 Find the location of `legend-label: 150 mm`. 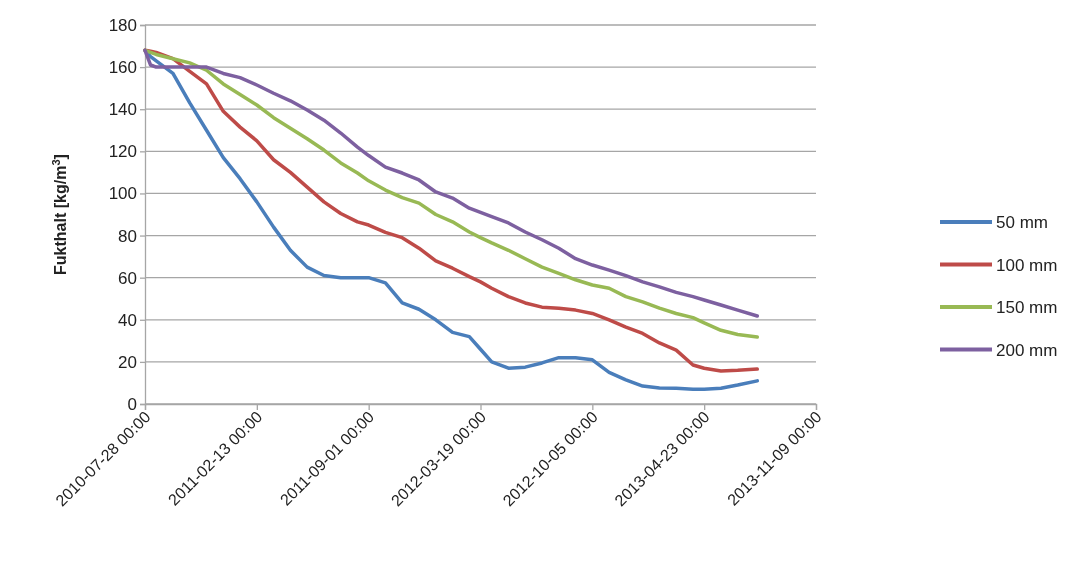

legend-label: 150 mm is located at coordinates (1027, 307).